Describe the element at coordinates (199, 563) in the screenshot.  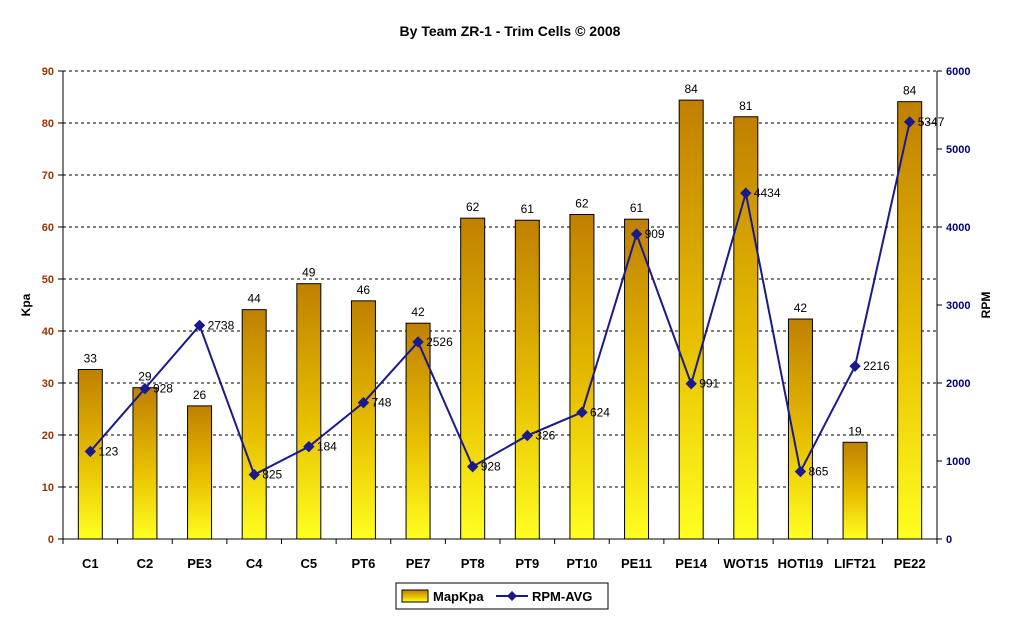
I see `x-tick-label: PE3` at that location.